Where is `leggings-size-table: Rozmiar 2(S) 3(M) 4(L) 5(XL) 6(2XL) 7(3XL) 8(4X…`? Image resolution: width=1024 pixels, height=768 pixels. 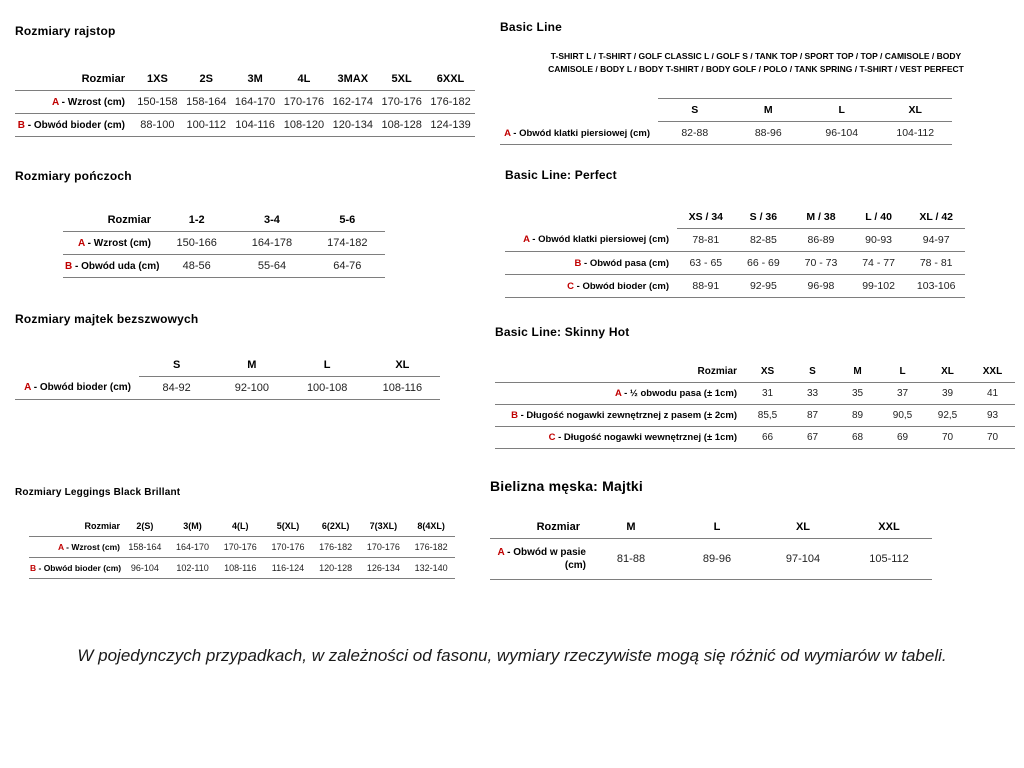 leggings-size-table: Rozmiar 2(S) 3(M) 4(L) 5(XL) 6(2XL) 7(3XL) 8(4X… is located at coordinates (242, 547).